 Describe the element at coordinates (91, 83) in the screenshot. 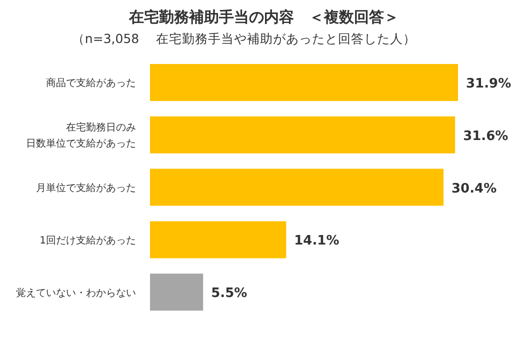

I see `y-tick-label: 商品で支給があった` at that location.